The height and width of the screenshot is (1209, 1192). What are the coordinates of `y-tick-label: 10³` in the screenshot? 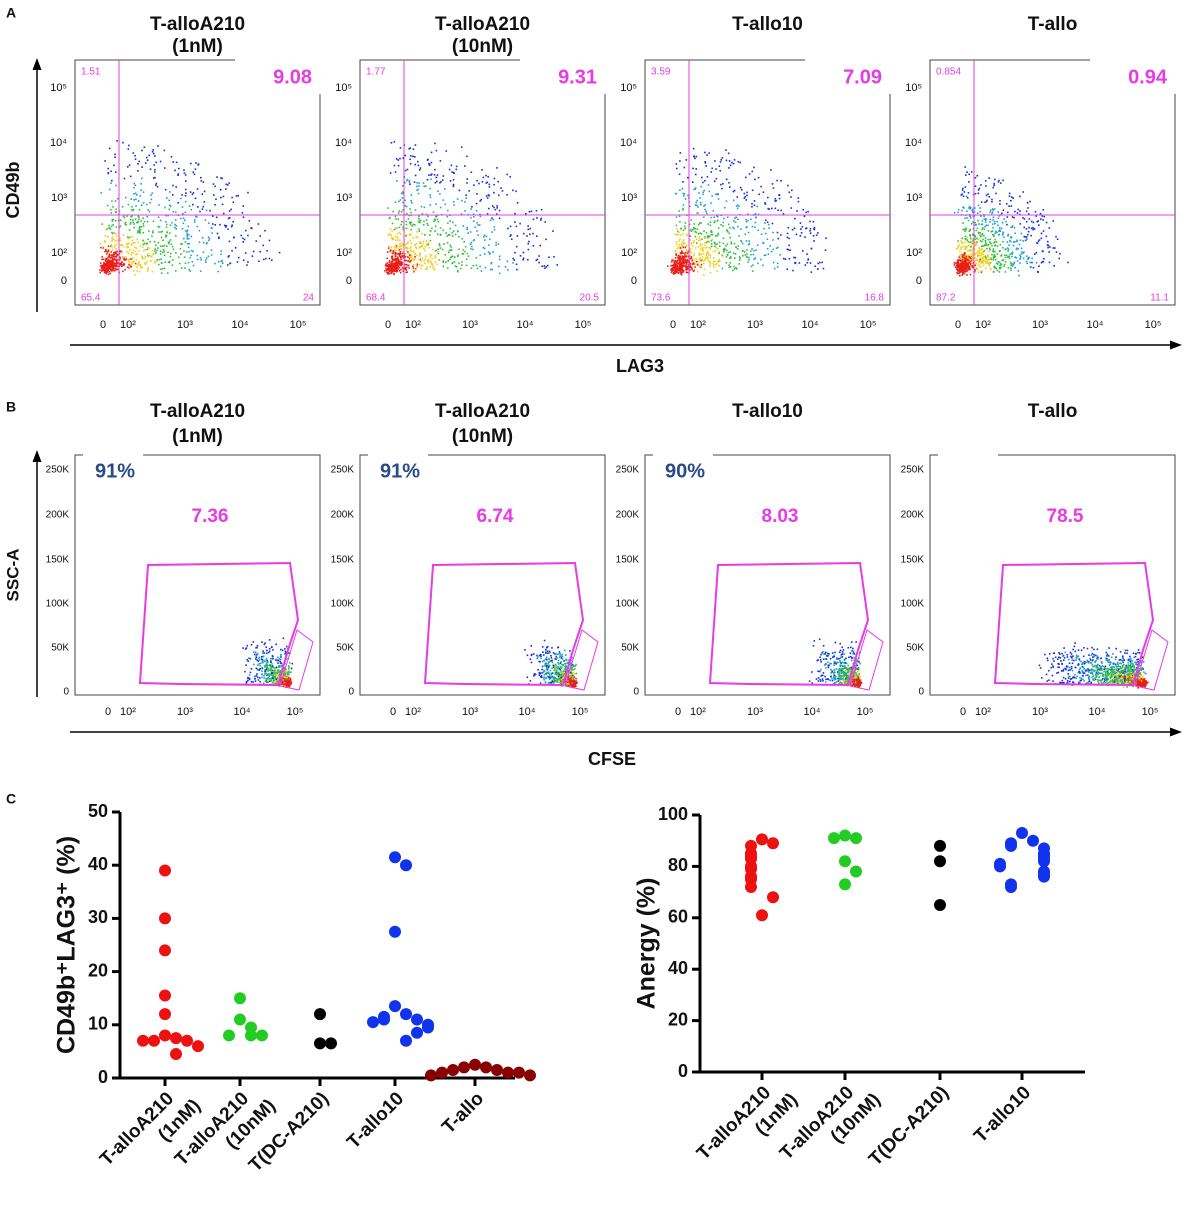 It's located at (344, 198).